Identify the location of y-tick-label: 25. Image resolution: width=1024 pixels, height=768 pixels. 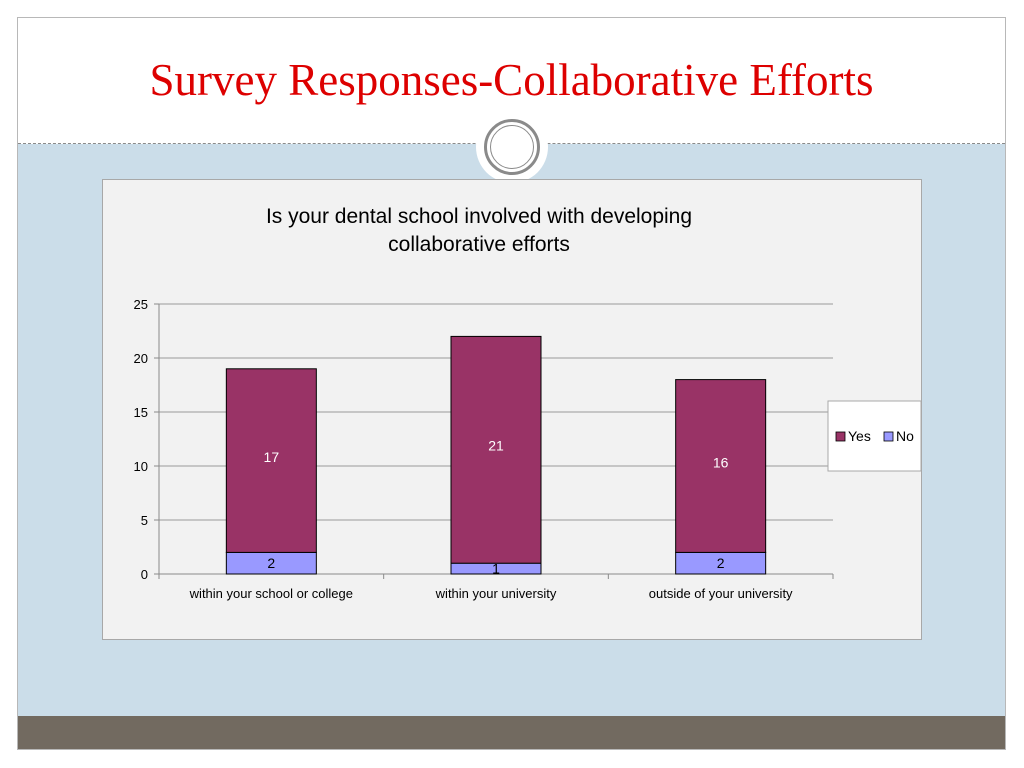
(141, 304).